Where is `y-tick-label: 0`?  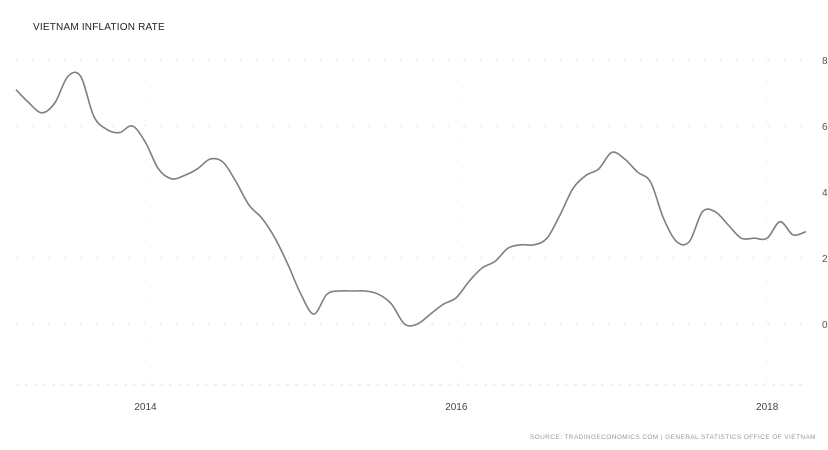
y-tick-label: 0 is located at coordinates (825, 325).